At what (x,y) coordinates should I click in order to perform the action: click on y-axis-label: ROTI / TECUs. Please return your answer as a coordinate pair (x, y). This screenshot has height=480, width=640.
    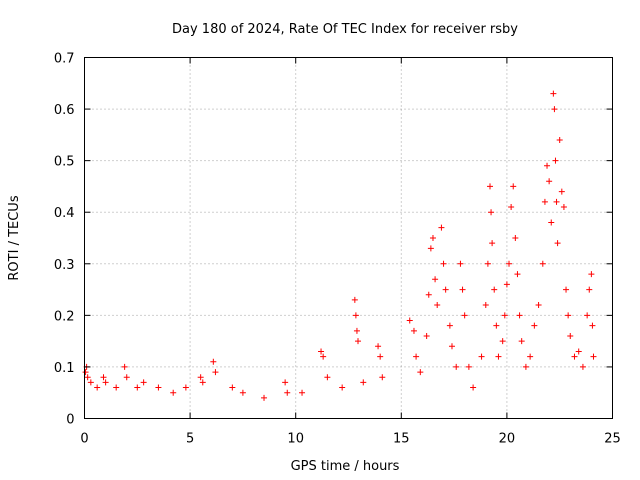
    Looking at the image, I should click on (14, 237).